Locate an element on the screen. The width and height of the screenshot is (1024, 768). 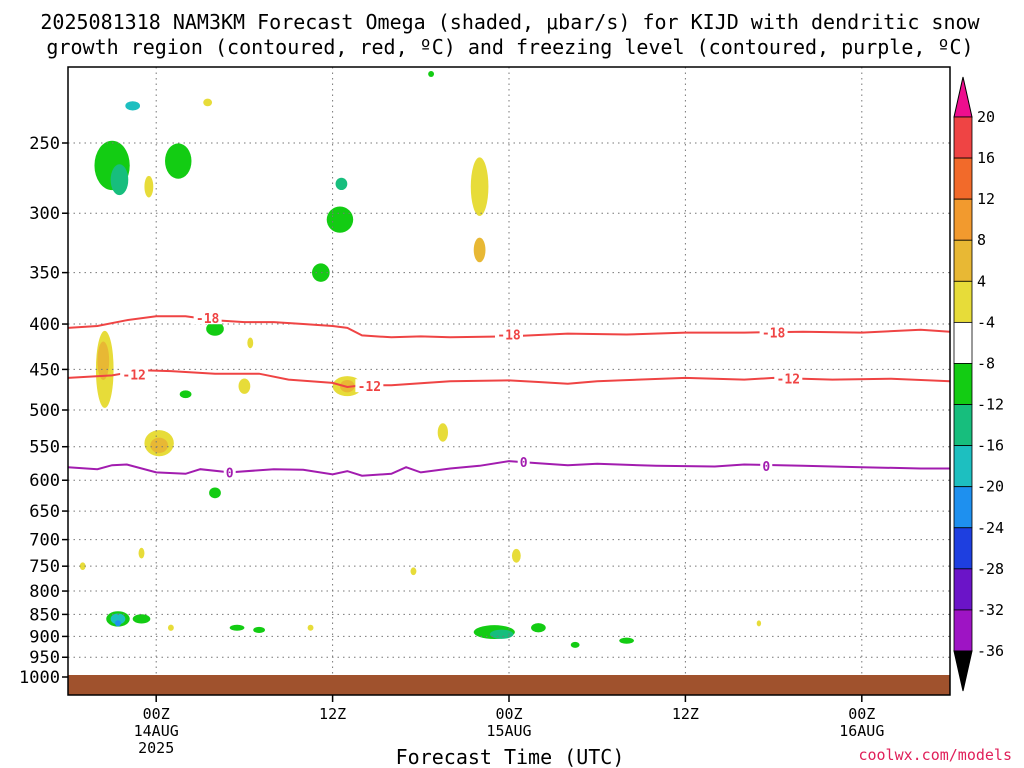
site-credit: coolwx.com/models is located at coordinates (935, 755).